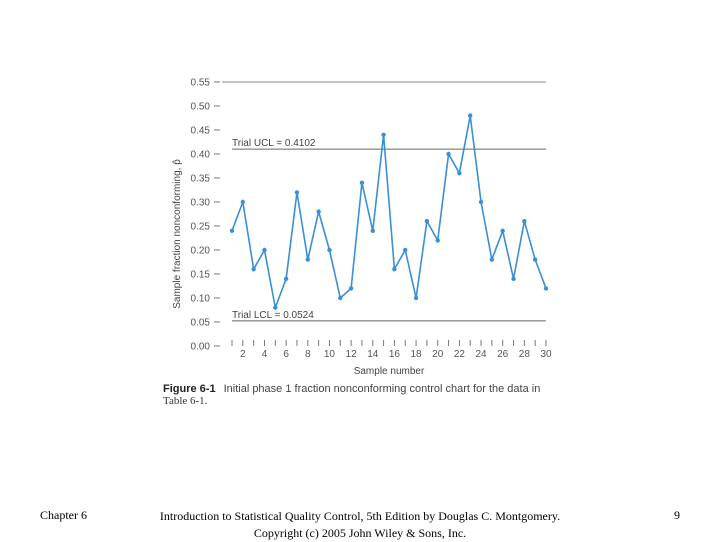 This screenshot has height=542, width=720. Describe the element at coordinates (274, 143) in the screenshot. I see `ucl-label: Trial UCL = 0.4102` at that location.